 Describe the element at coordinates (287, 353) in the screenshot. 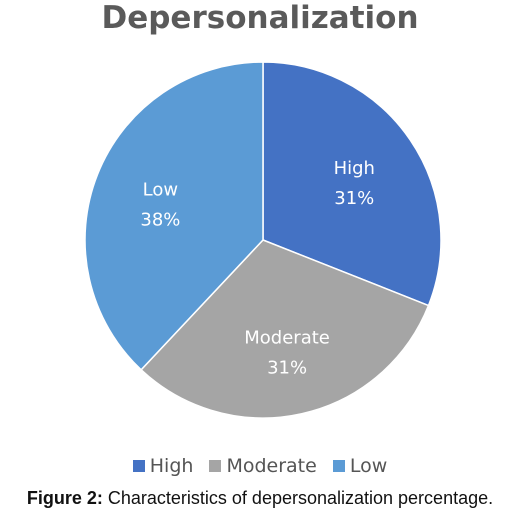

I see `slice-label-moderate: Moderate 31%` at that location.